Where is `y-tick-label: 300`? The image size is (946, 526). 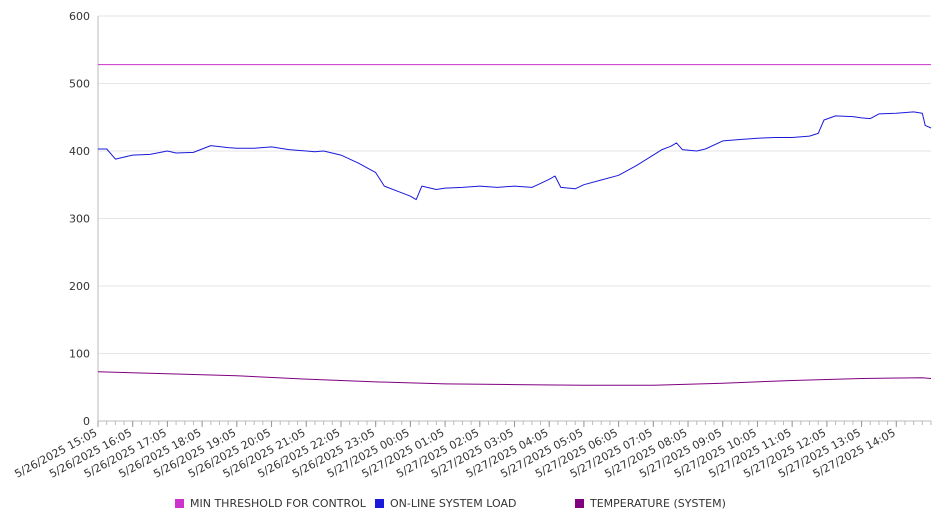
y-tick-label: 300 is located at coordinates (79, 219).